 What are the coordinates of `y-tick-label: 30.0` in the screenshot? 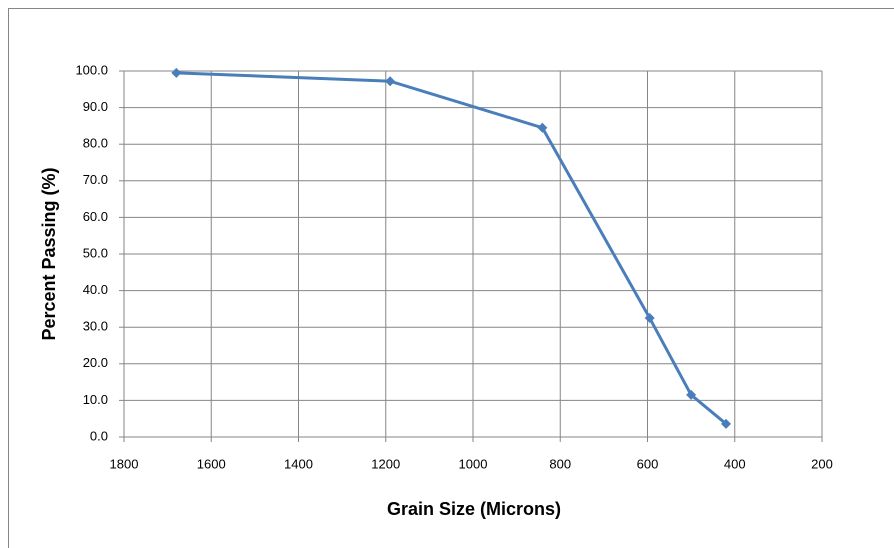 It's located at (95, 326).